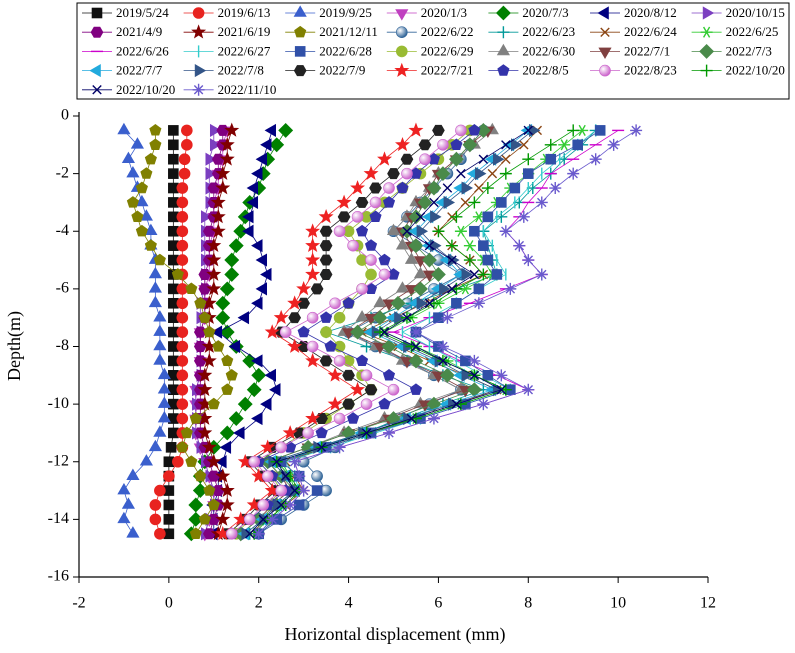 The width and height of the screenshot is (795, 653). What do you see at coordinates (545, 70) in the screenshot?
I see `legend-label: 2022/8/5` at bounding box center [545, 70].